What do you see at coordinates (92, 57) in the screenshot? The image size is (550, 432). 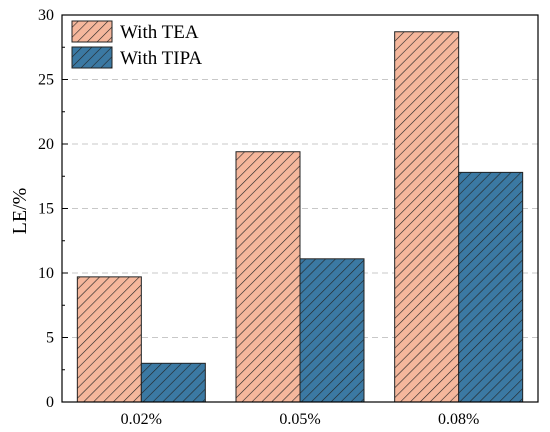 I see `legend-swatch-tipa` at bounding box center [92, 57].